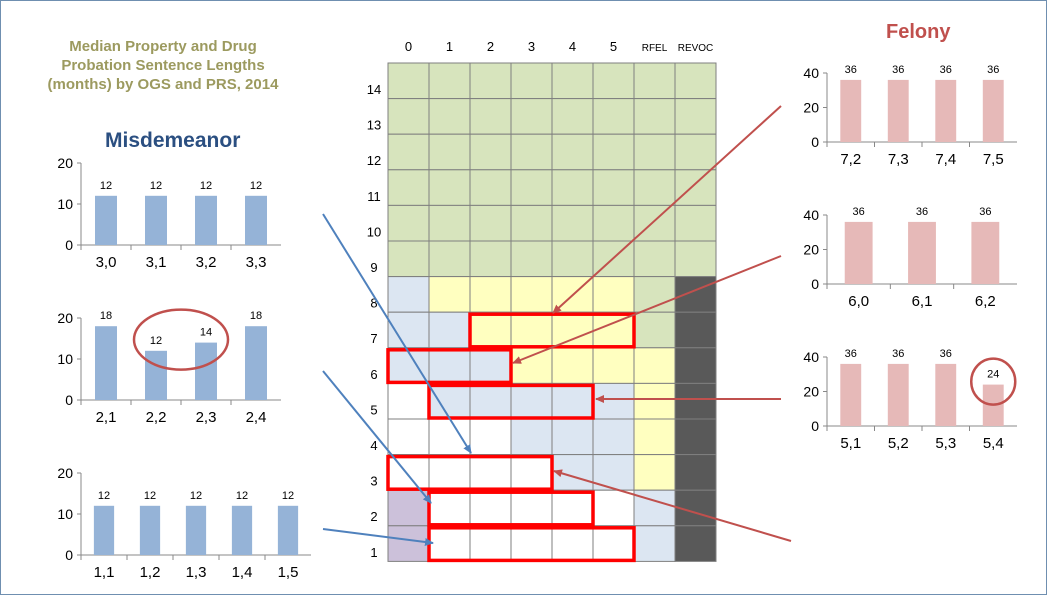 Image resolution: width=1047 pixels, height=595 pixels. Describe the element at coordinates (918, 32) in the screenshot. I see `felony-title: Felony` at that location.